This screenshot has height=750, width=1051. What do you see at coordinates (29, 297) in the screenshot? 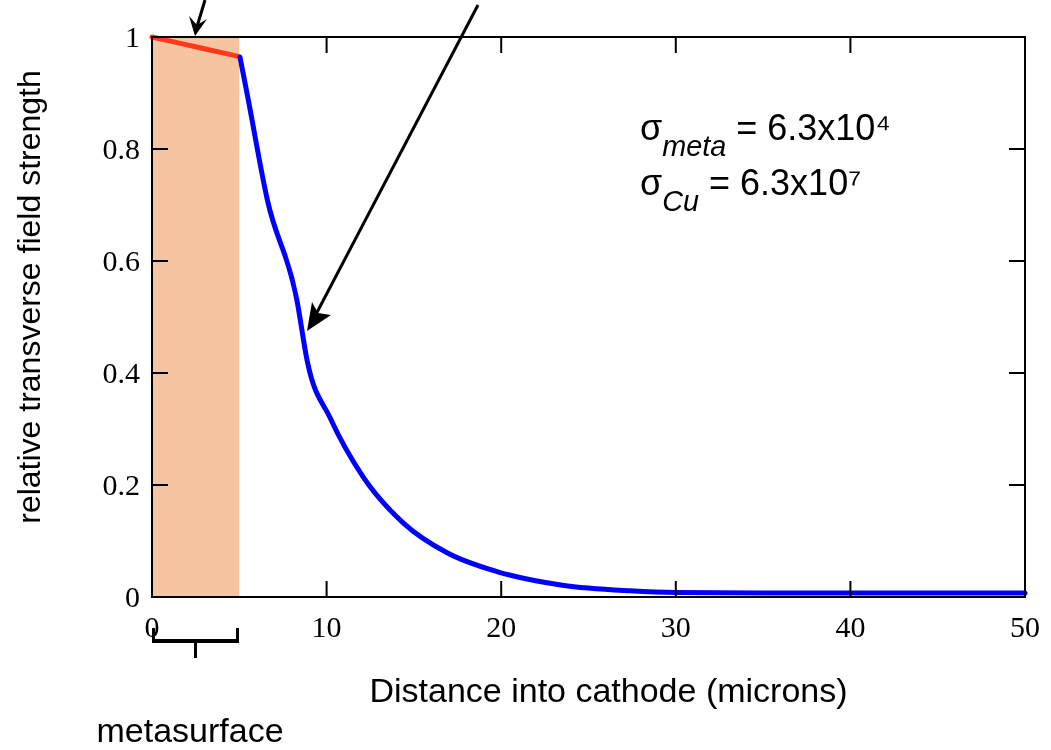
I see `y-axis-title: relative transverse field strength` at bounding box center [29, 297].